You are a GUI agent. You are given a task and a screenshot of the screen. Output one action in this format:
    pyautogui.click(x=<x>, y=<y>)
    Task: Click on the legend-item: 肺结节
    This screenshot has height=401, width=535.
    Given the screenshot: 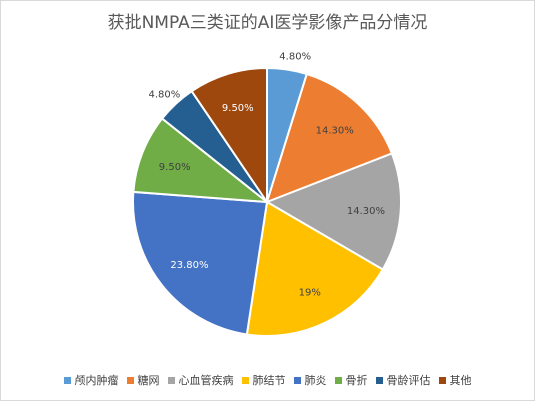 What is the action you would take?
    pyautogui.click(x=263, y=380)
    